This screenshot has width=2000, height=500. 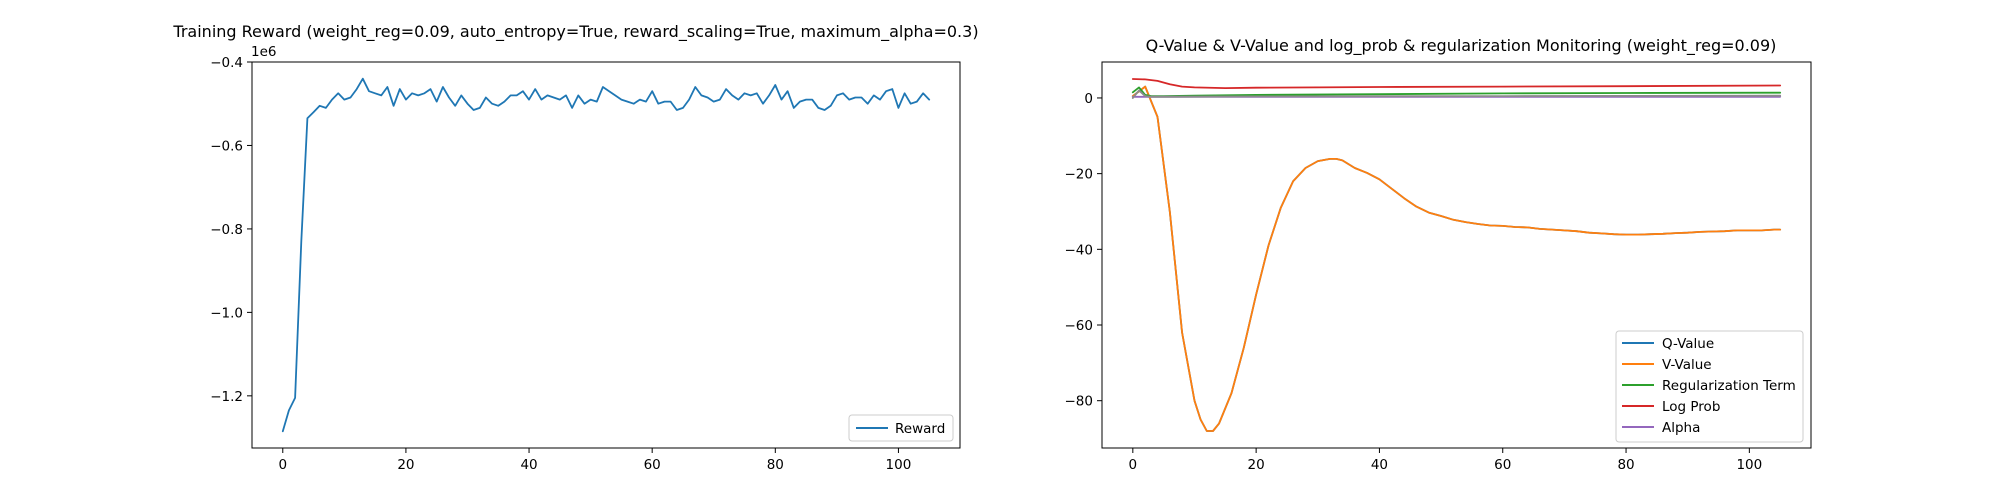 I want to click on legend-label-regularization-term: Regularization Term, so click(x=1729, y=386).